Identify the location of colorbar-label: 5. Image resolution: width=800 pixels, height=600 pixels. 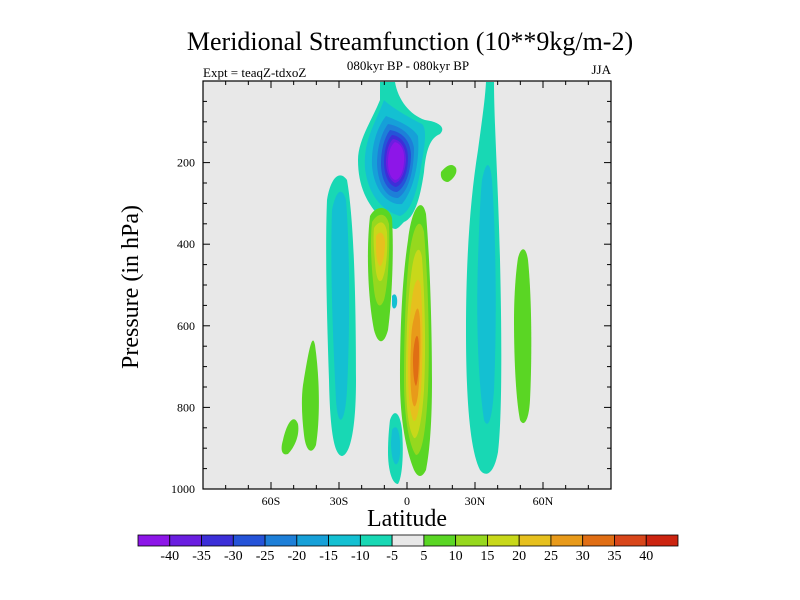
(423, 556).